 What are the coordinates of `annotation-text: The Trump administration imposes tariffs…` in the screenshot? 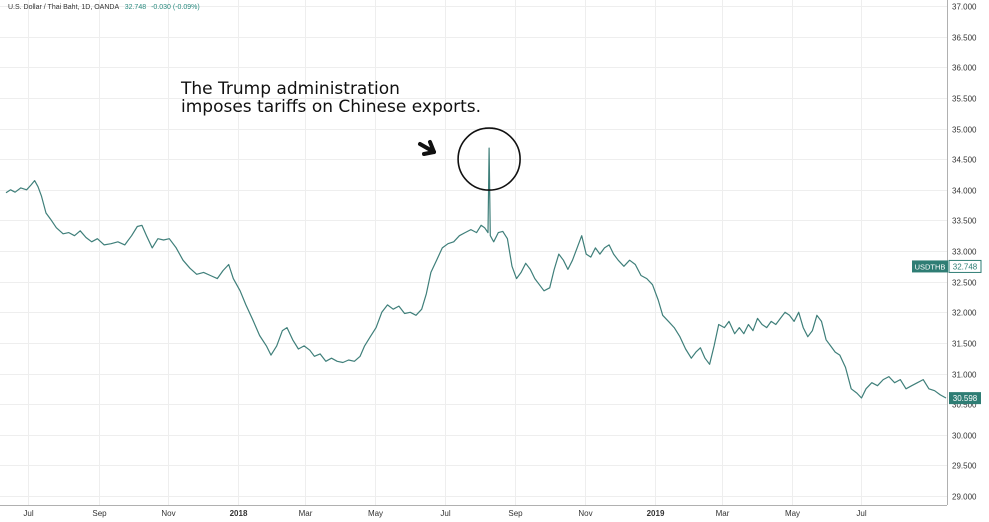 It's located at (331, 98).